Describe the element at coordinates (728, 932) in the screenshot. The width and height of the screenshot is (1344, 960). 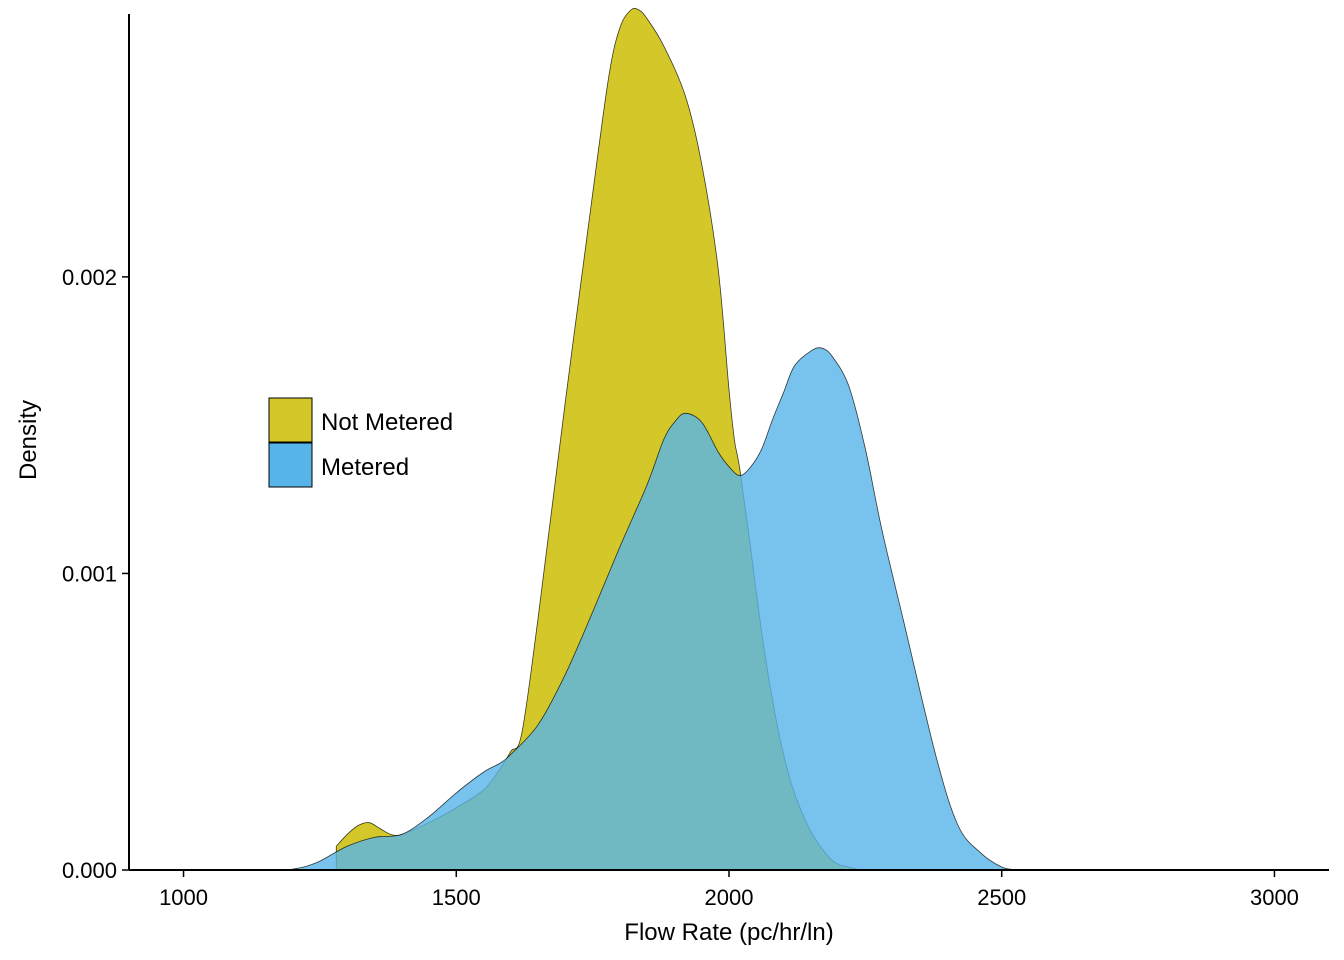
I see `x-axis-title: Flow Rate (pc/hr/ln)` at that location.